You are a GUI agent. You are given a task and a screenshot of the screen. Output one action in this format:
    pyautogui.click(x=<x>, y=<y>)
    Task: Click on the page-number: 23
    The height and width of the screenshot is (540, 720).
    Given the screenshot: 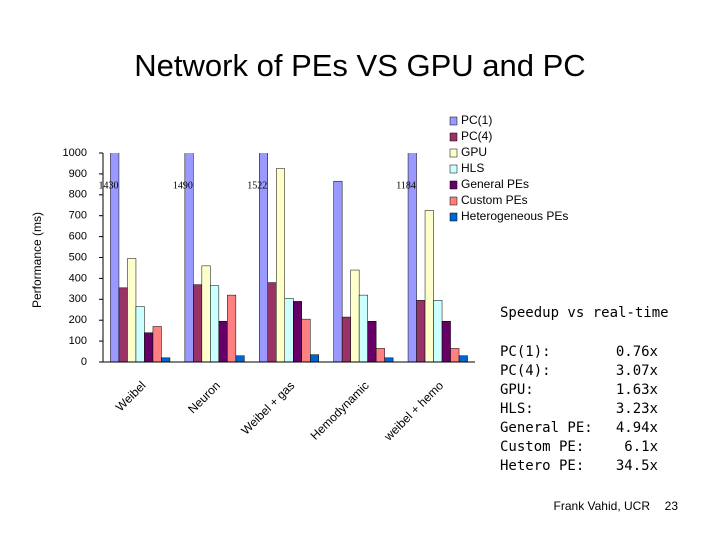 What is the action you would take?
    pyautogui.click(x=672, y=506)
    